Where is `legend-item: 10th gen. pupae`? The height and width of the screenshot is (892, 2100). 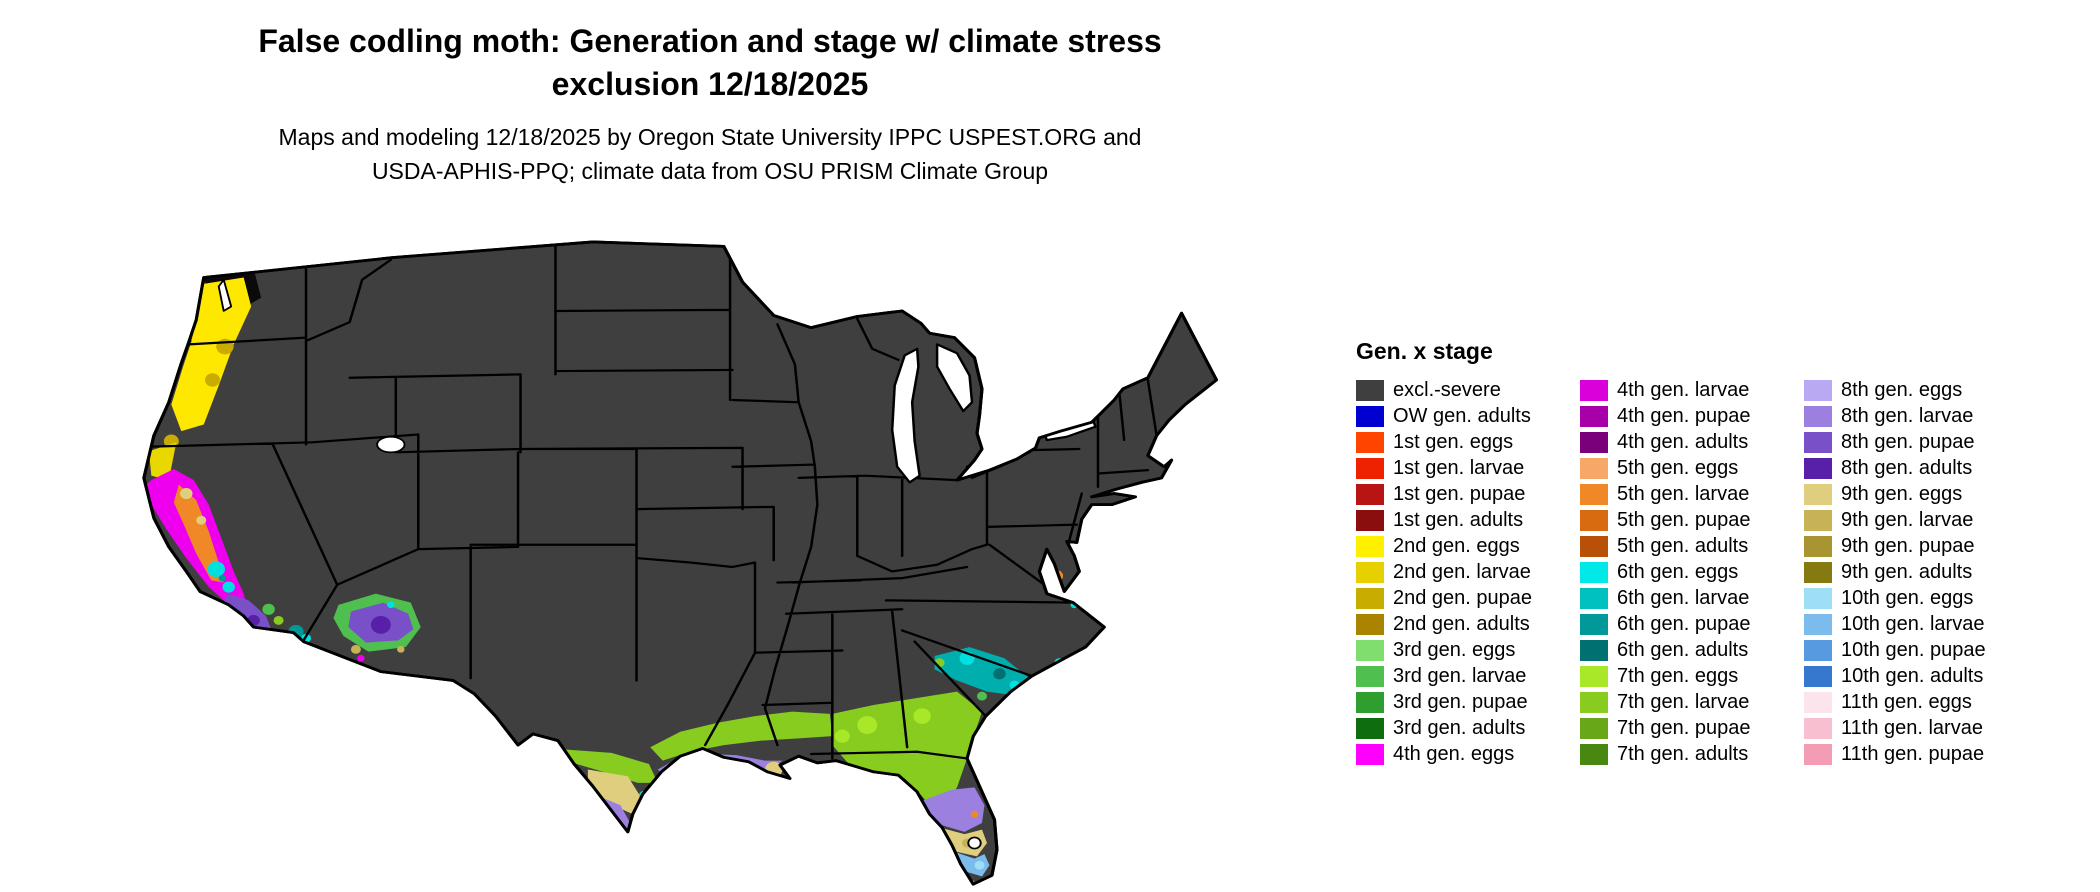 legend-item: 10th gen. pupae is located at coordinates (1895, 650).